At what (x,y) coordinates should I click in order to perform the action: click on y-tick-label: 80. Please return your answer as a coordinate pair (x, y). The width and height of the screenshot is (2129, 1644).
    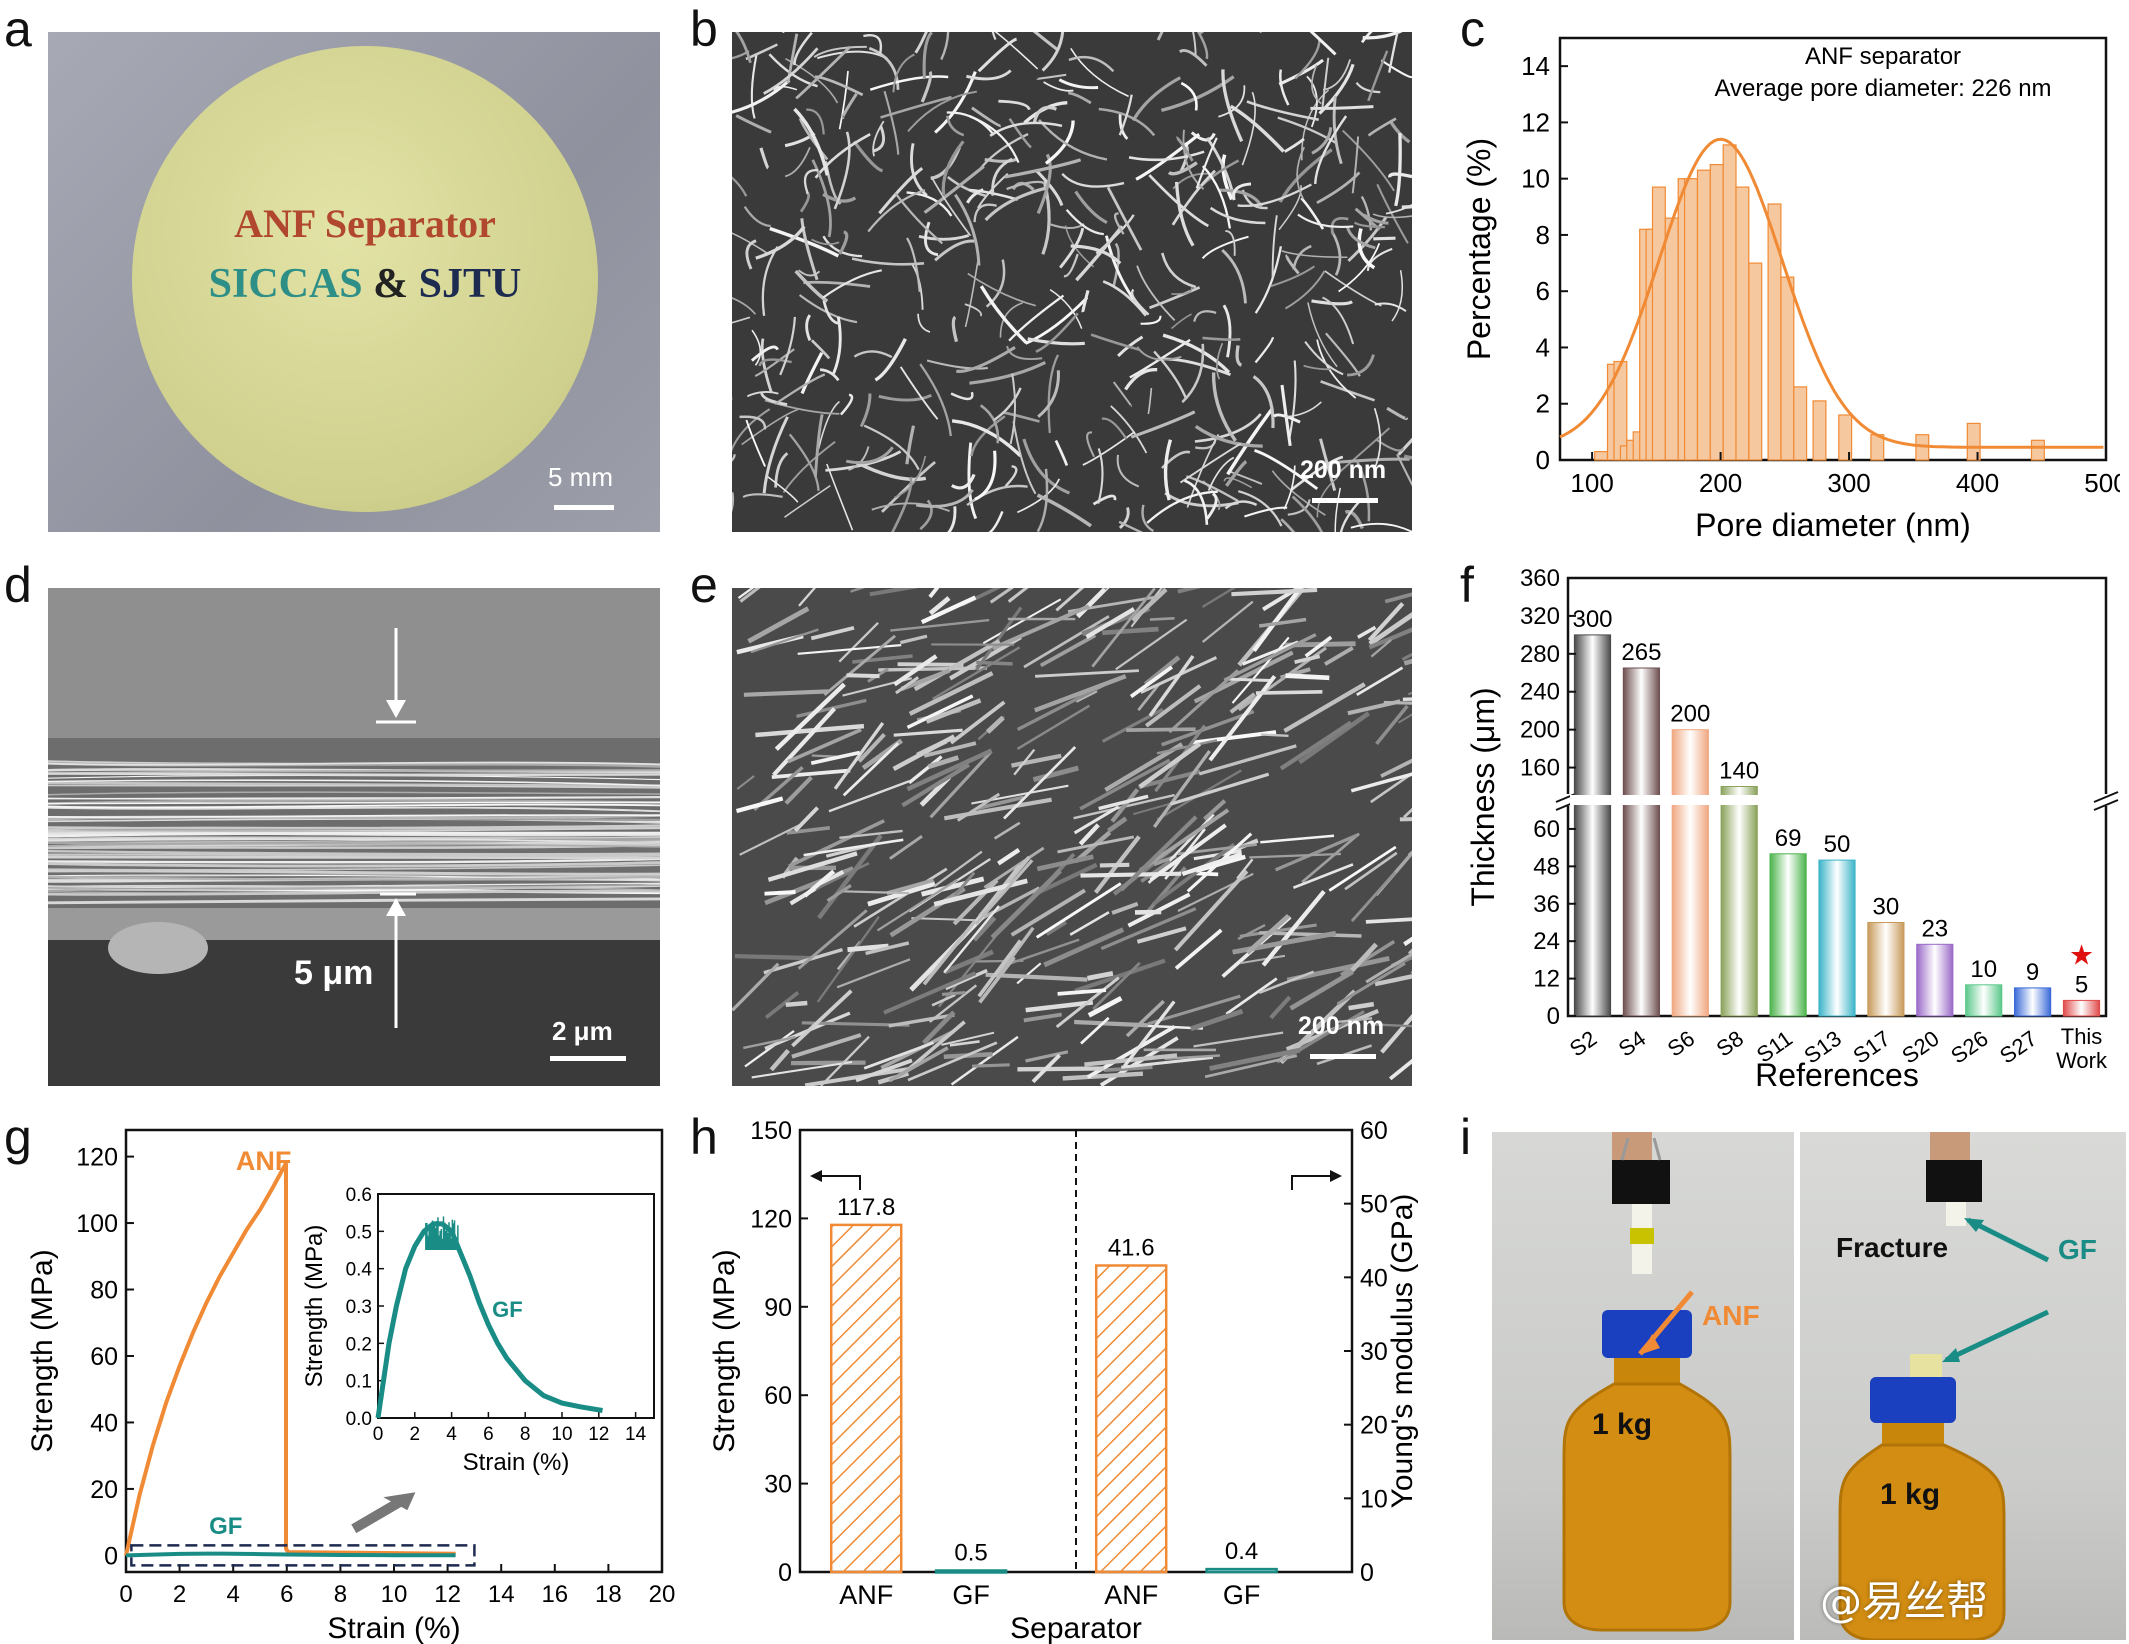
    Looking at the image, I should click on (104, 1291).